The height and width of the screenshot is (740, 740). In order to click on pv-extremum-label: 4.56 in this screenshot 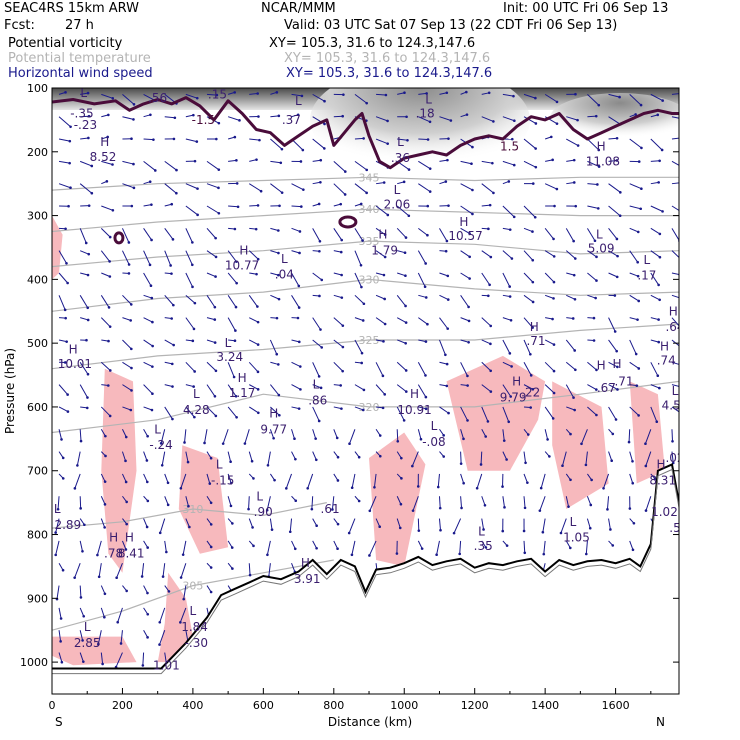, I will do `click(675, 406)`.